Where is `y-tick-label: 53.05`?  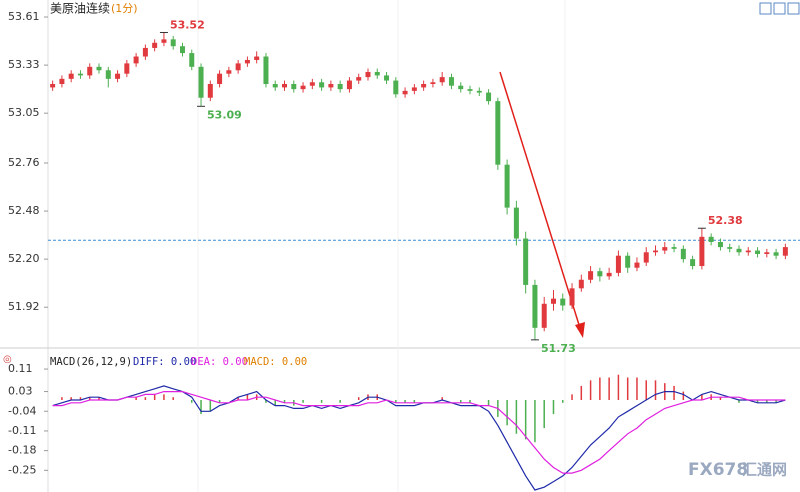
y-tick-label: 53.05 is located at coordinates (24, 112).